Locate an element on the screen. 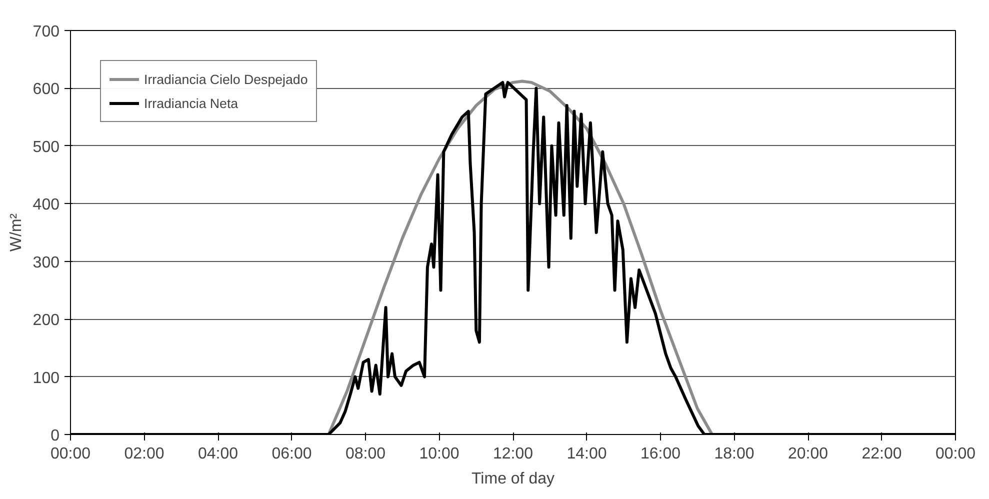 This screenshot has width=989, height=499. y-tick-label: 600 is located at coordinates (46, 89).